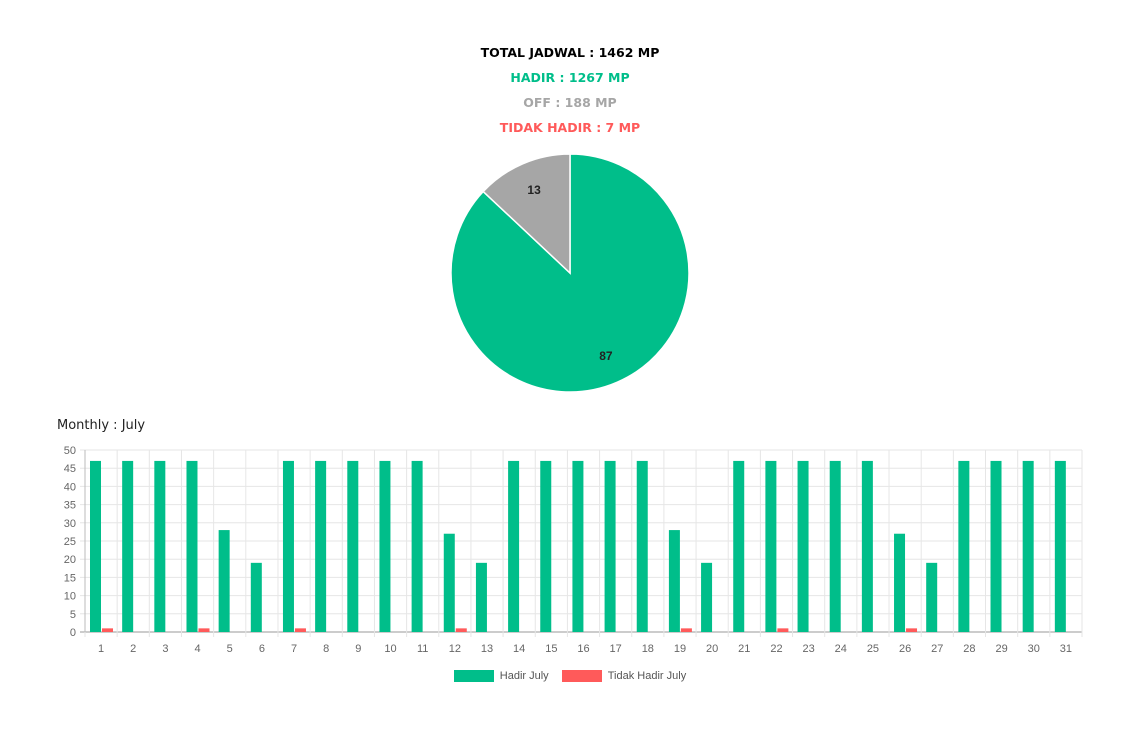 The width and height of the screenshot is (1140, 738). What do you see at coordinates (680, 649) in the screenshot?
I see `x-tick-label: 19` at bounding box center [680, 649].